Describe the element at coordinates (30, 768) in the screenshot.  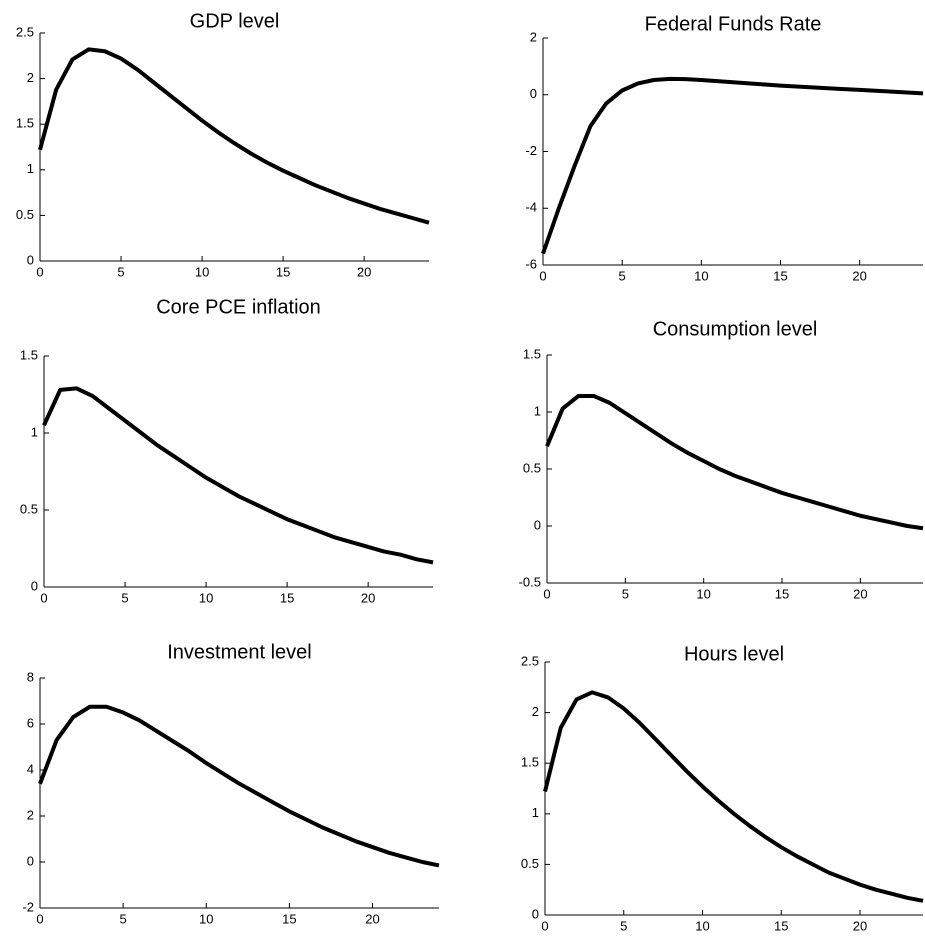
I see `y-tick-label: 4` at that location.